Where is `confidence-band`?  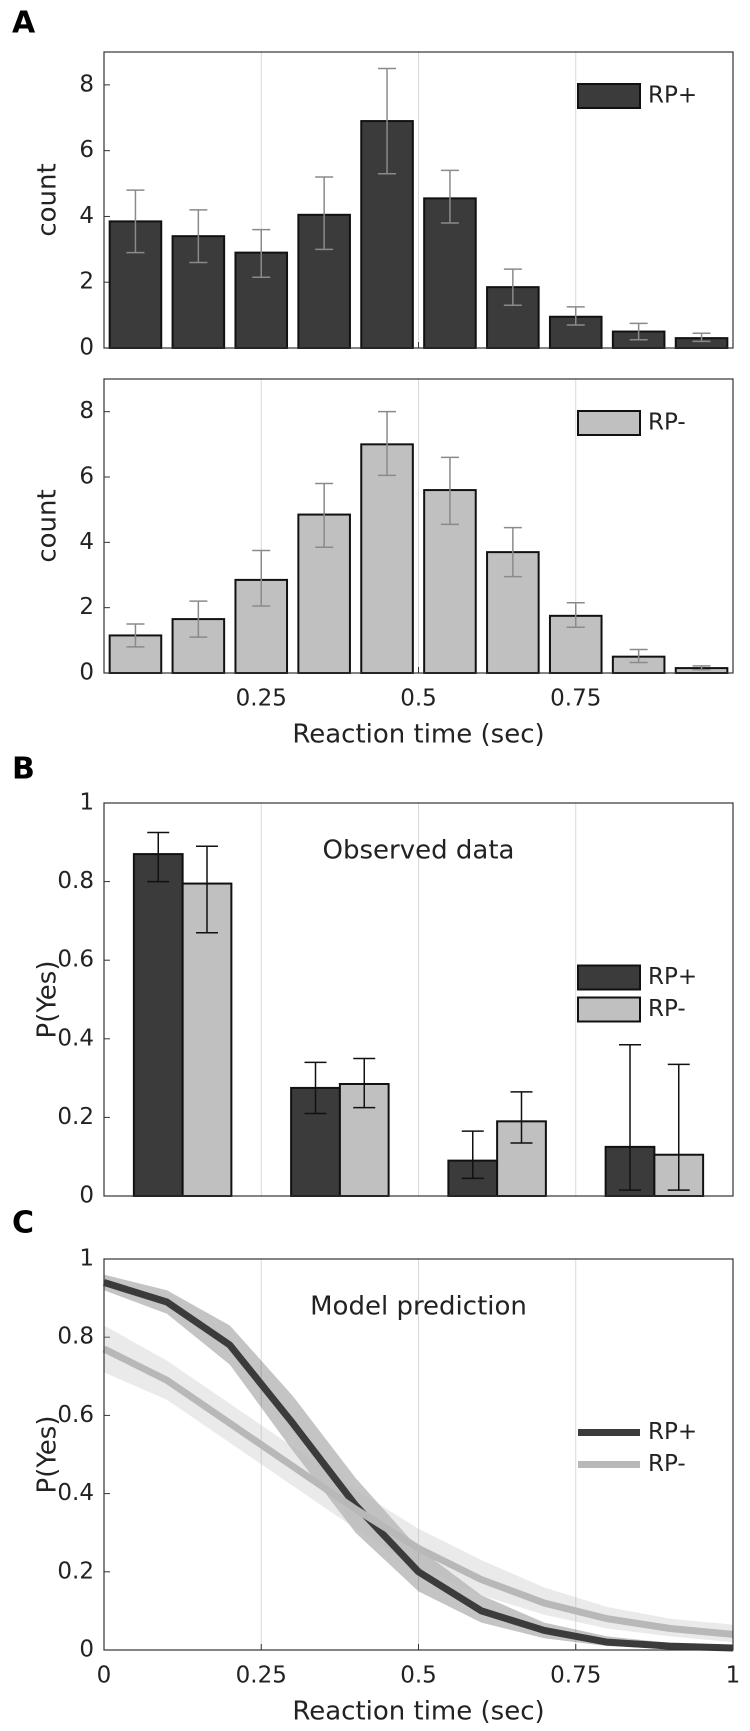 confidence-band is located at coordinates (513, 1587).